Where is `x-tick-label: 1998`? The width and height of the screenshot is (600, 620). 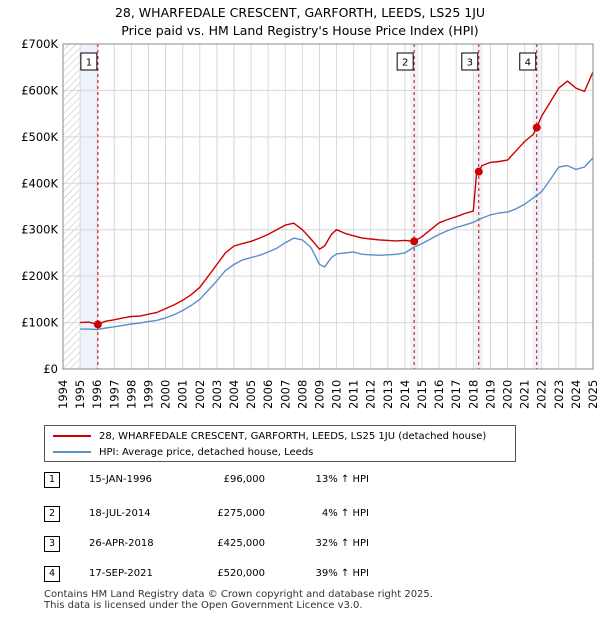 x-tick-label: 1998 is located at coordinates (131, 394).